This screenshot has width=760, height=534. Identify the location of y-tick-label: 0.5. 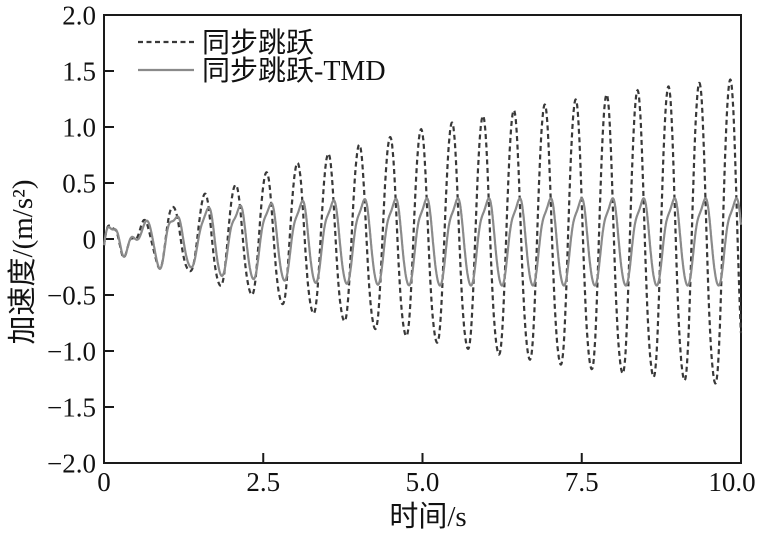
(79, 184).